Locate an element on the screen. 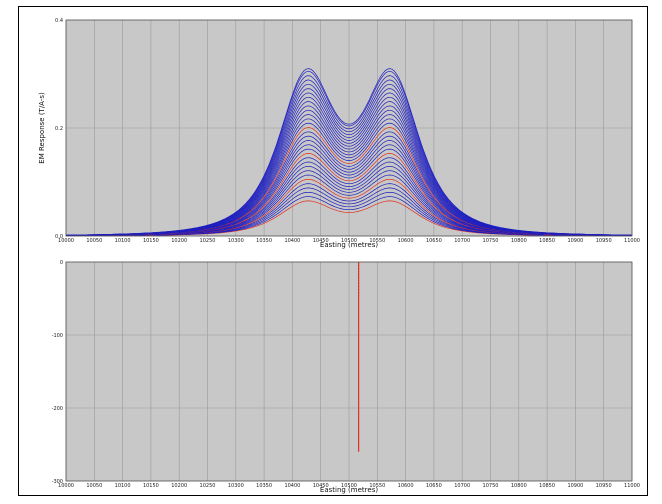  y-axis-label: EM Response (T/A-s) is located at coordinates (42, 128).